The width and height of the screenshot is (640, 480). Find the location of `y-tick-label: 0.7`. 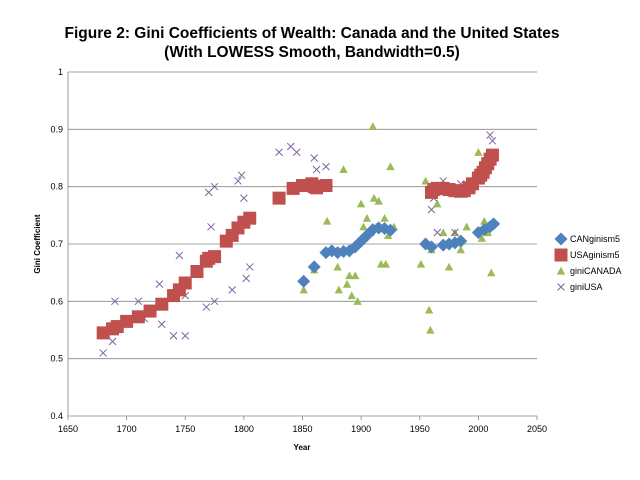

y-tick-label: 0.7 is located at coordinates (56, 244).